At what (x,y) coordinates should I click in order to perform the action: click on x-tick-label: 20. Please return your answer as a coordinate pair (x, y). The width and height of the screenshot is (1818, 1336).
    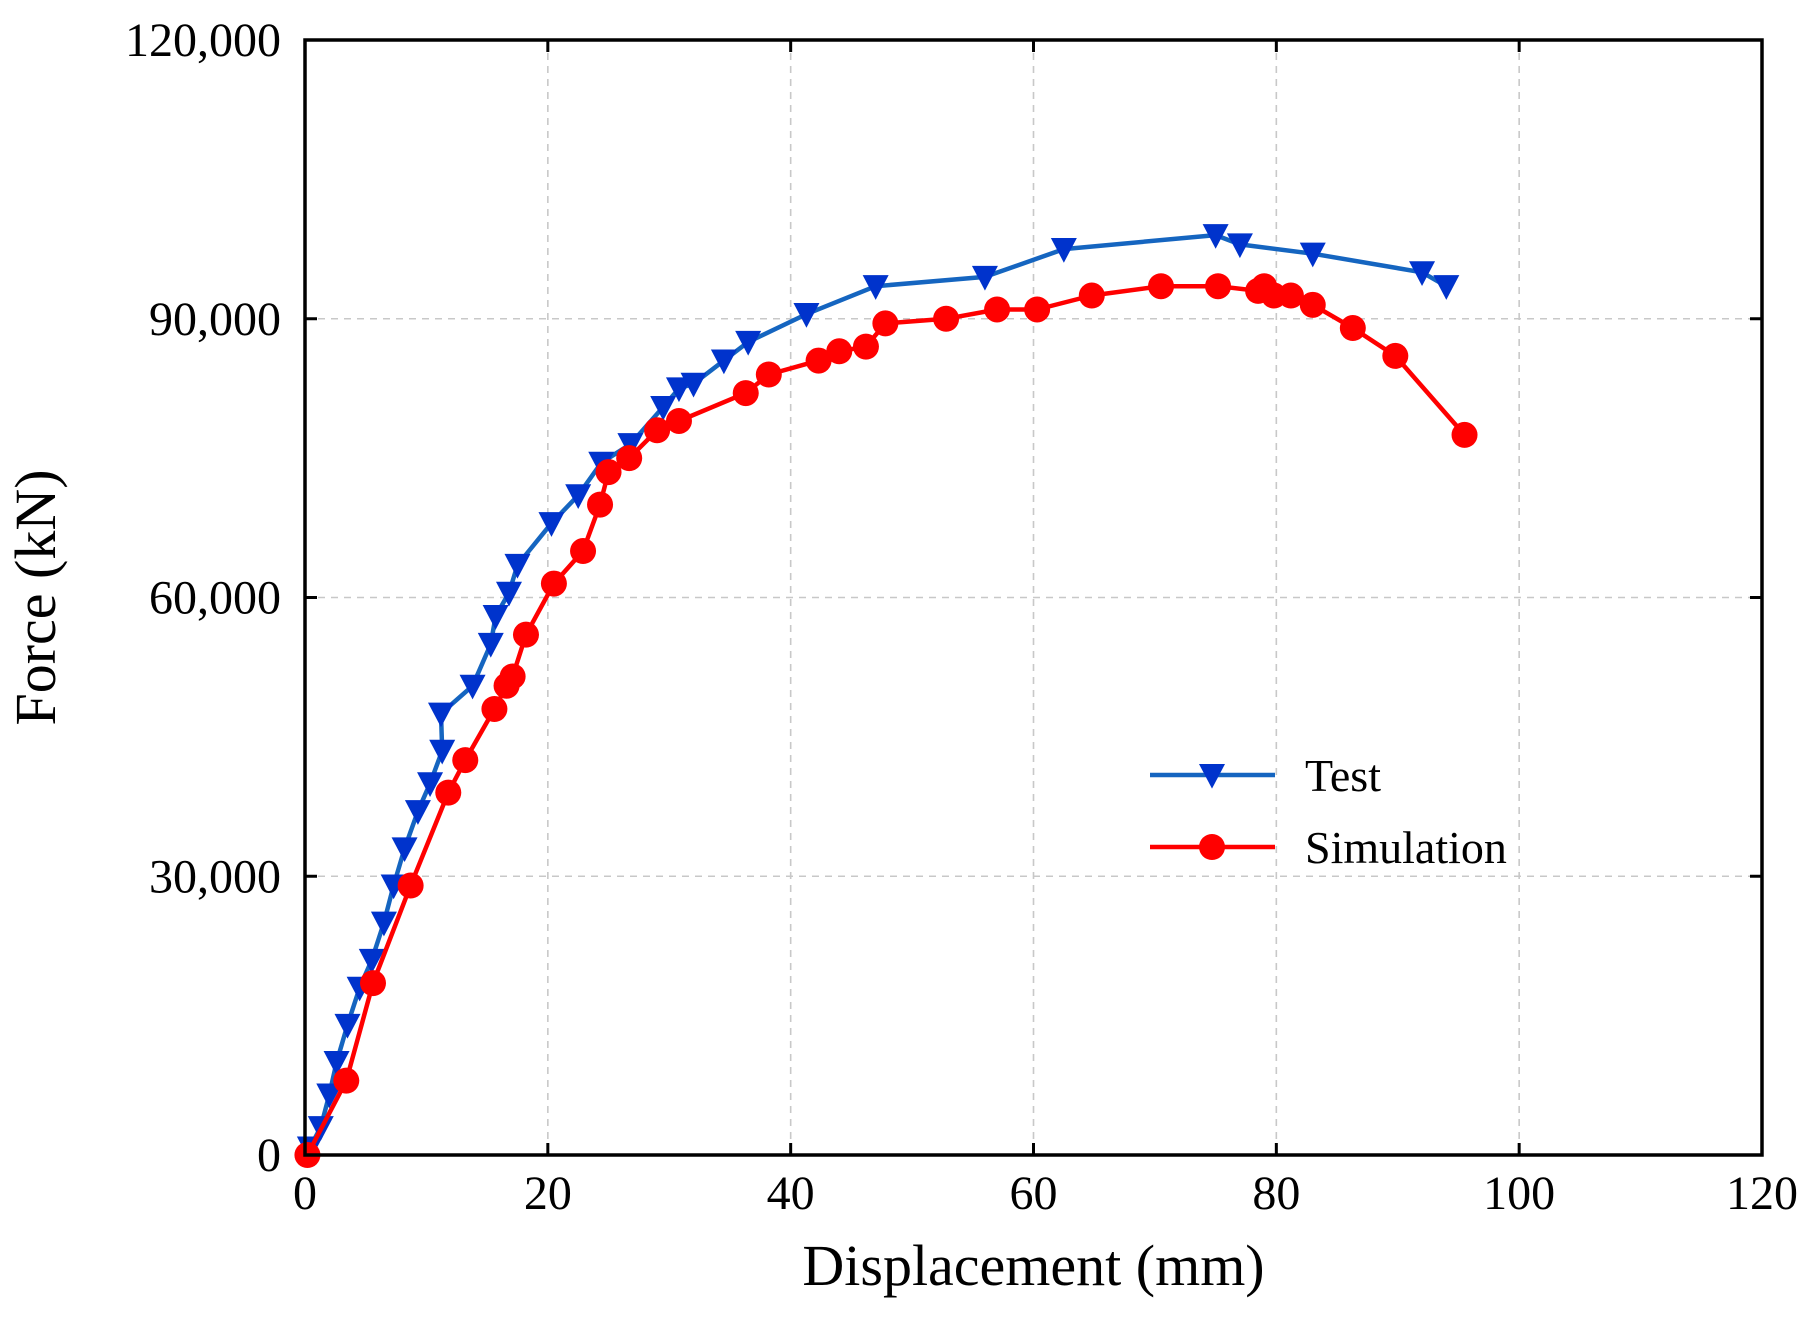
    Looking at the image, I should click on (548, 1193).